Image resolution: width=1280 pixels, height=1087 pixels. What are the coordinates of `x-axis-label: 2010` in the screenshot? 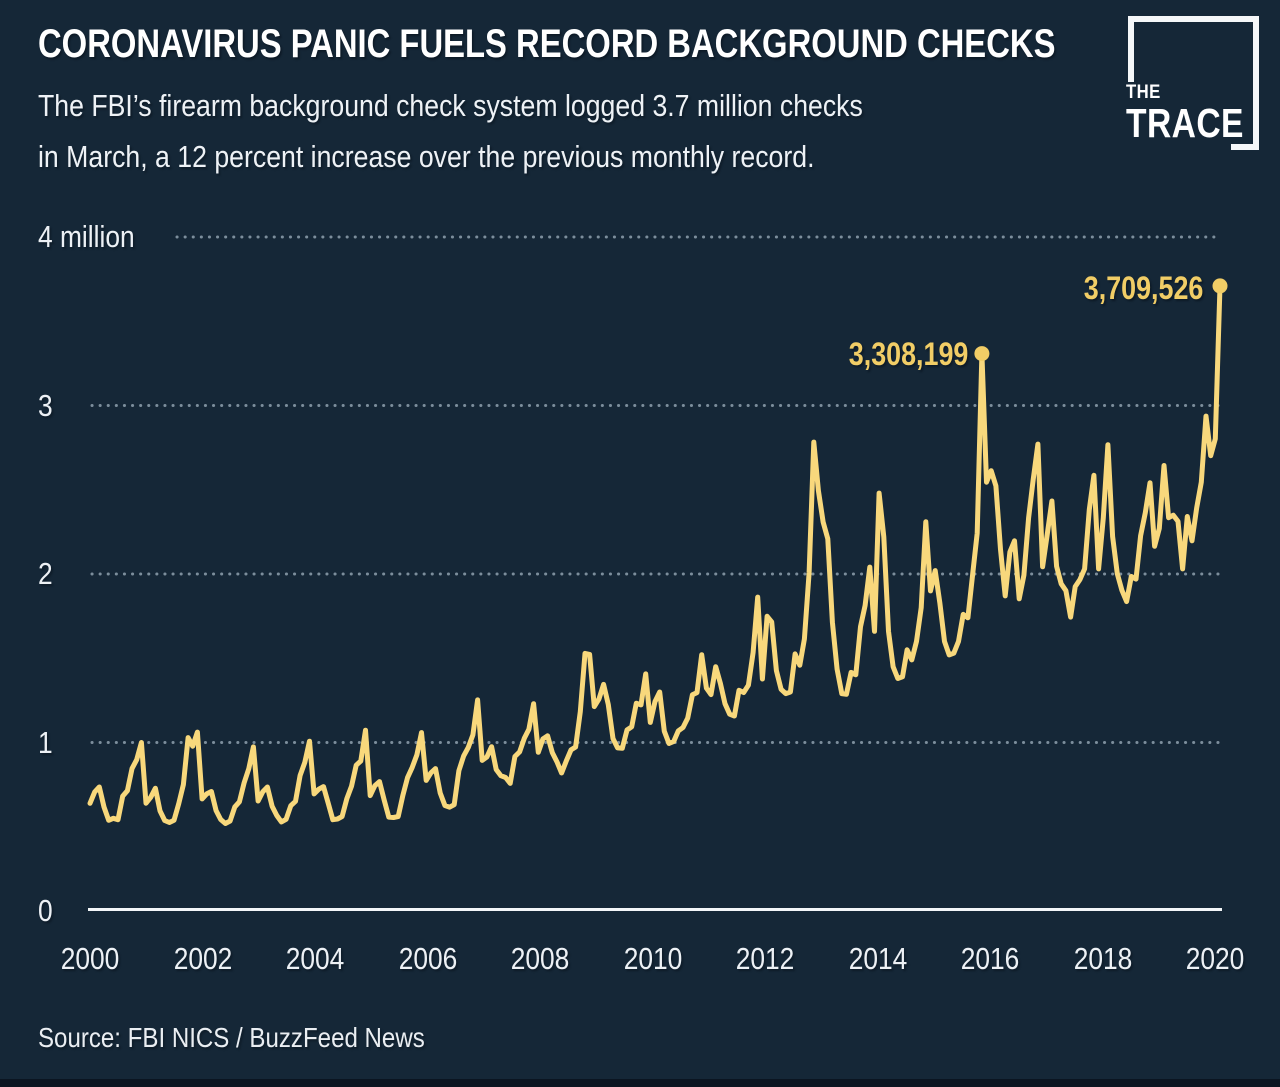 It's located at (652, 958).